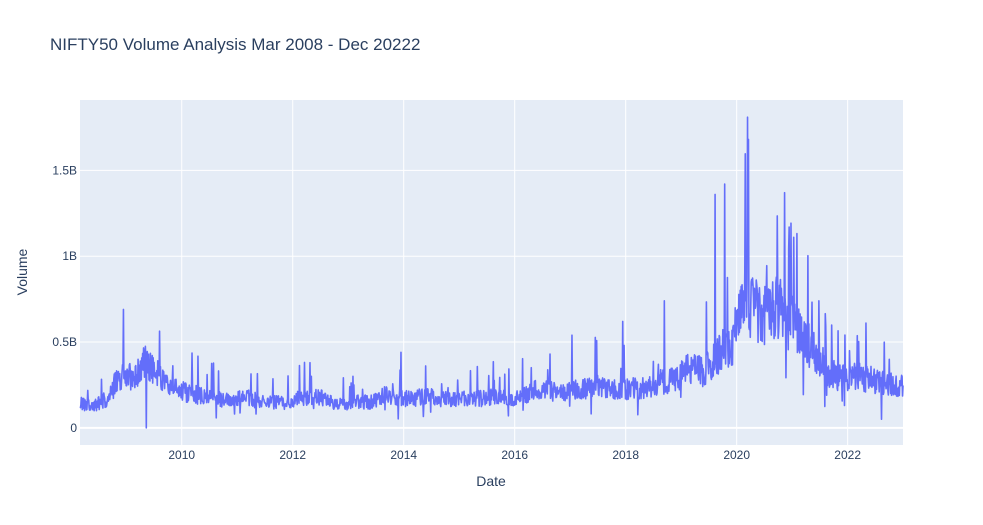  I want to click on x-tick-labels: 2010 2012 2014 2016 2018 2020 2022, so click(514, 455).